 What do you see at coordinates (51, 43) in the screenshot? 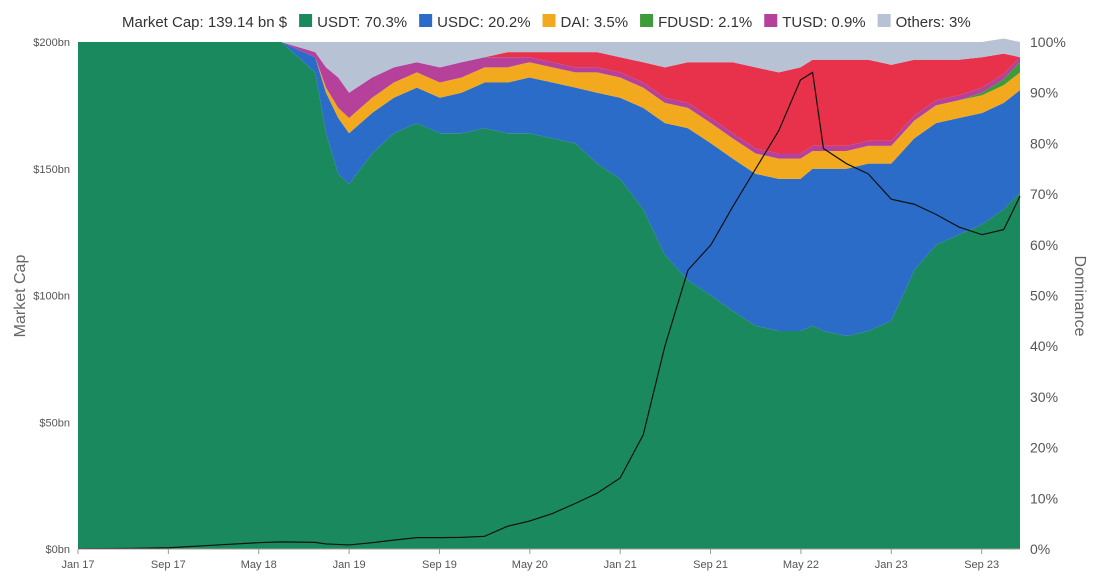
I see `y-tick-label: $200bn` at bounding box center [51, 43].